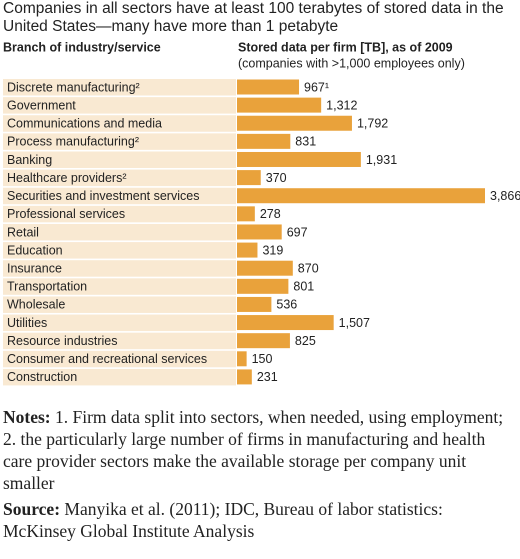  I want to click on category-label: Retail, so click(23, 232).